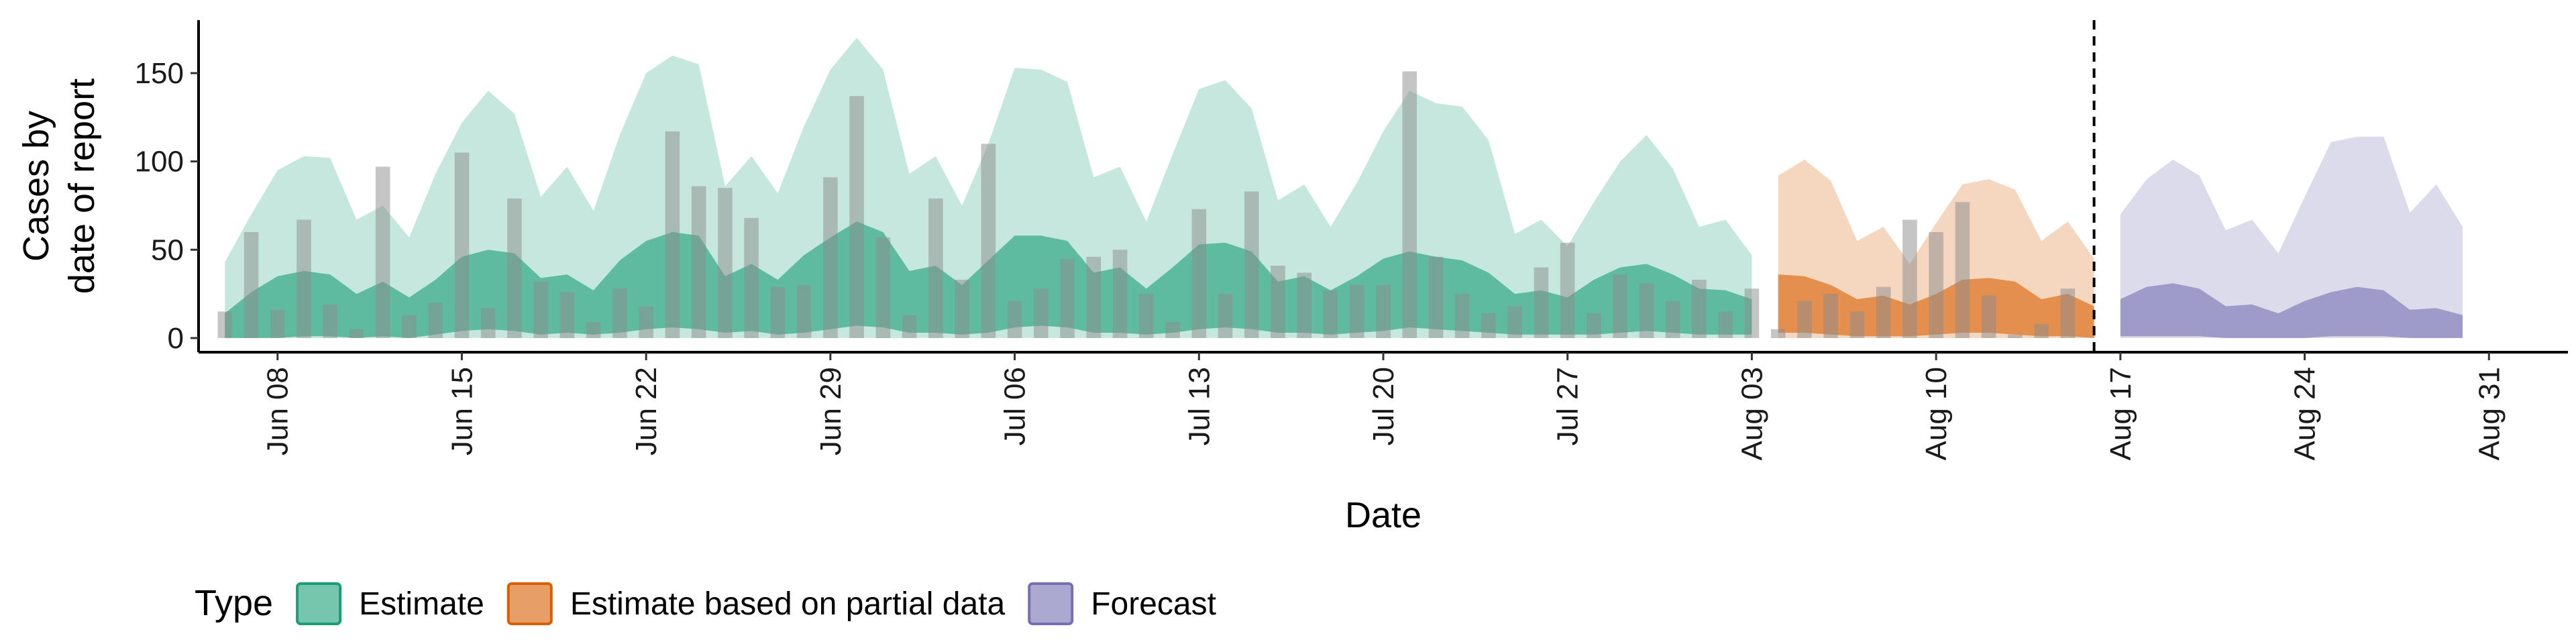  I want to click on y-tick-label: 100, so click(159, 162).